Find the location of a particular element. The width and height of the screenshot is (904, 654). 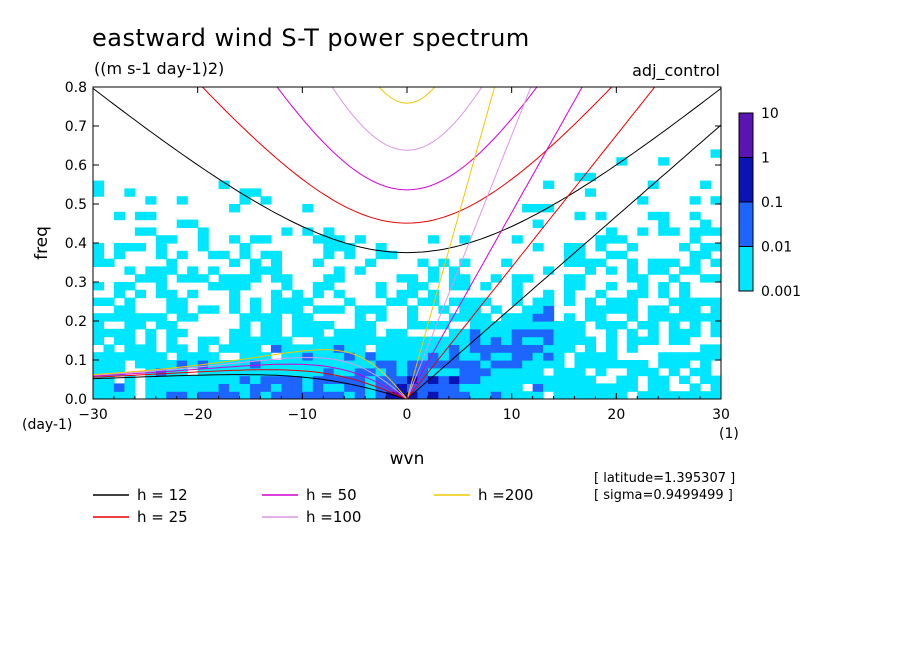

legend-item: h = 25 is located at coordinates (140, 517).